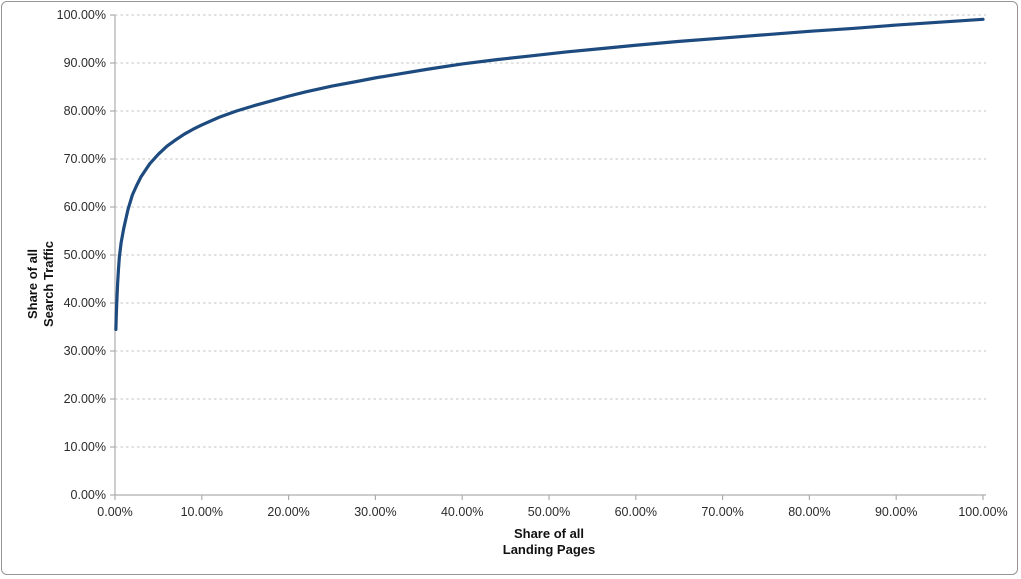  What do you see at coordinates (32, 284) in the screenshot?
I see `y-axis-title-line1: Share of all` at bounding box center [32, 284].